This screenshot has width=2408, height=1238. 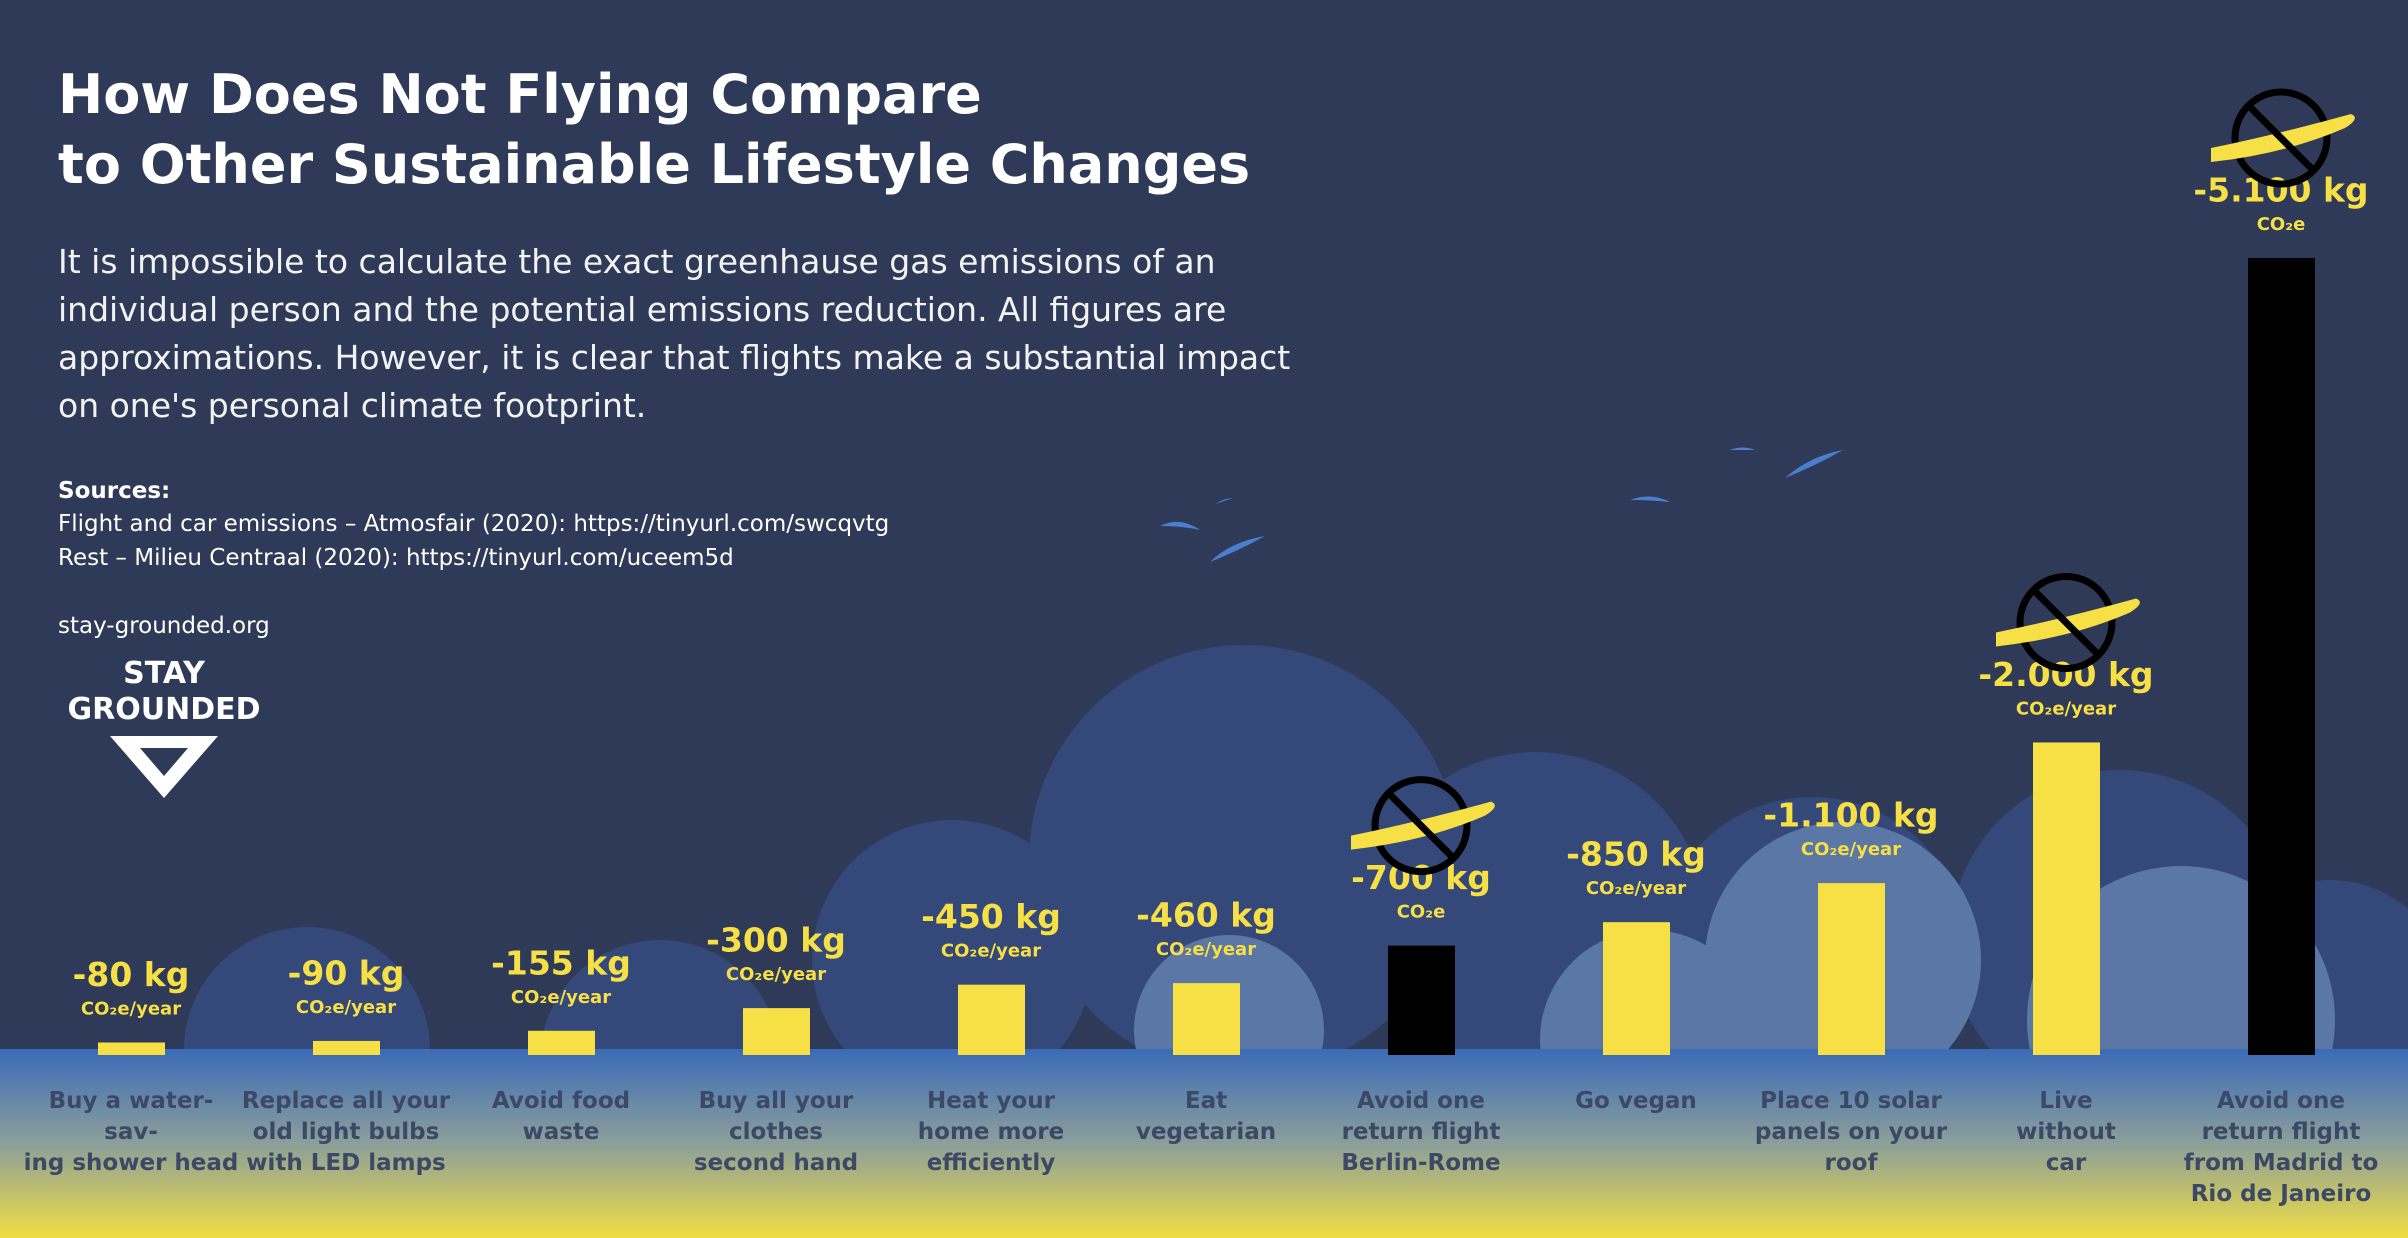 What do you see at coordinates (1421, 1132) in the screenshot?
I see `category-label: Avoid one return flight Berlin-Rome` at bounding box center [1421, 1132].